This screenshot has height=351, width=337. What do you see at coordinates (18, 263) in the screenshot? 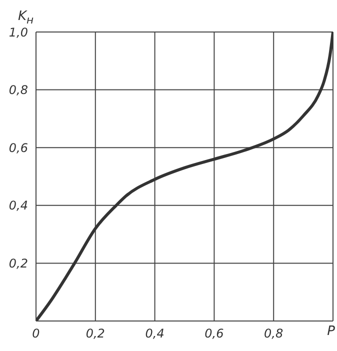
I see `y-tick-label: 0,2` at bounding box center [18, 263].